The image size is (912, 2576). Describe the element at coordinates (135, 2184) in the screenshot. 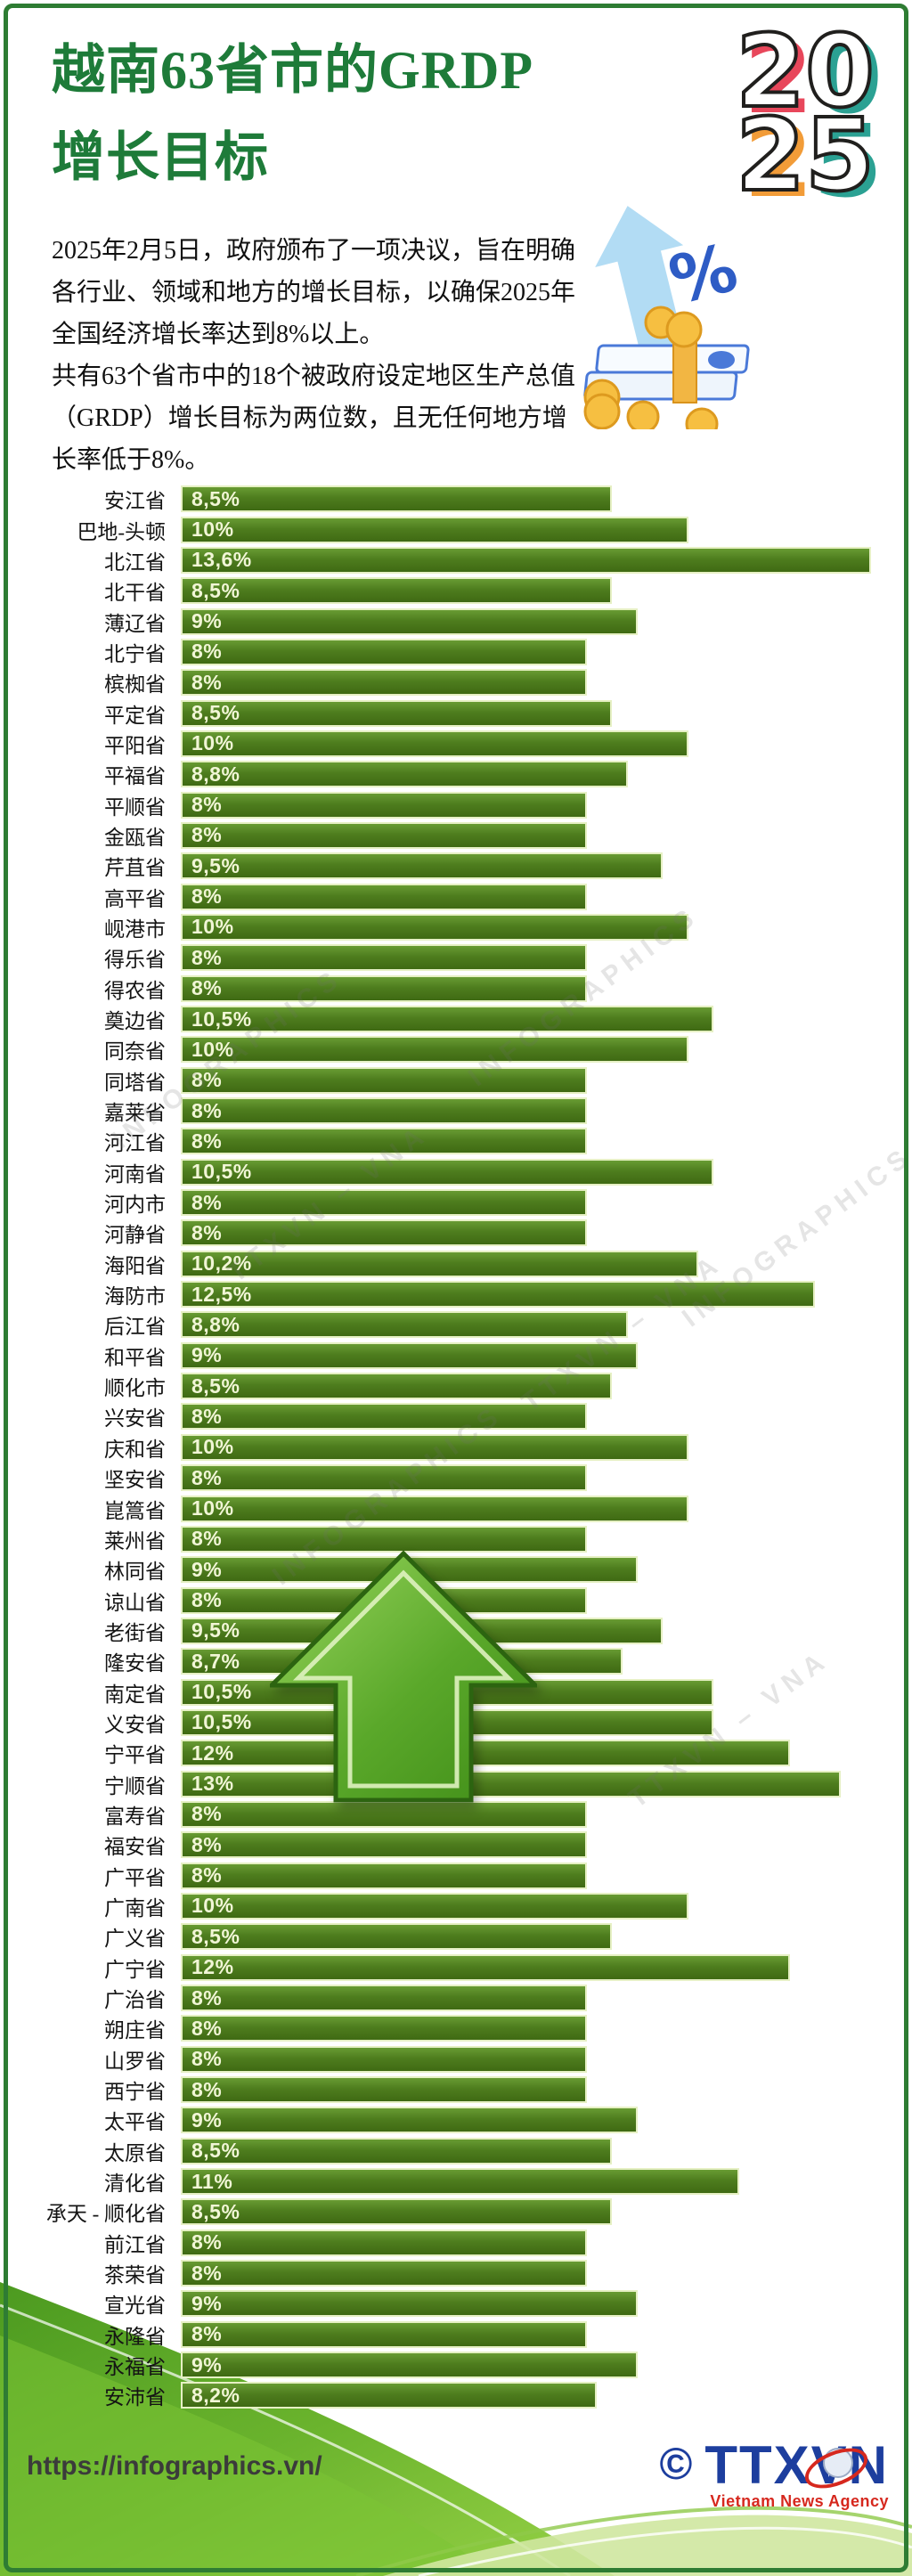

I see `province-label: 清化省` at that location.